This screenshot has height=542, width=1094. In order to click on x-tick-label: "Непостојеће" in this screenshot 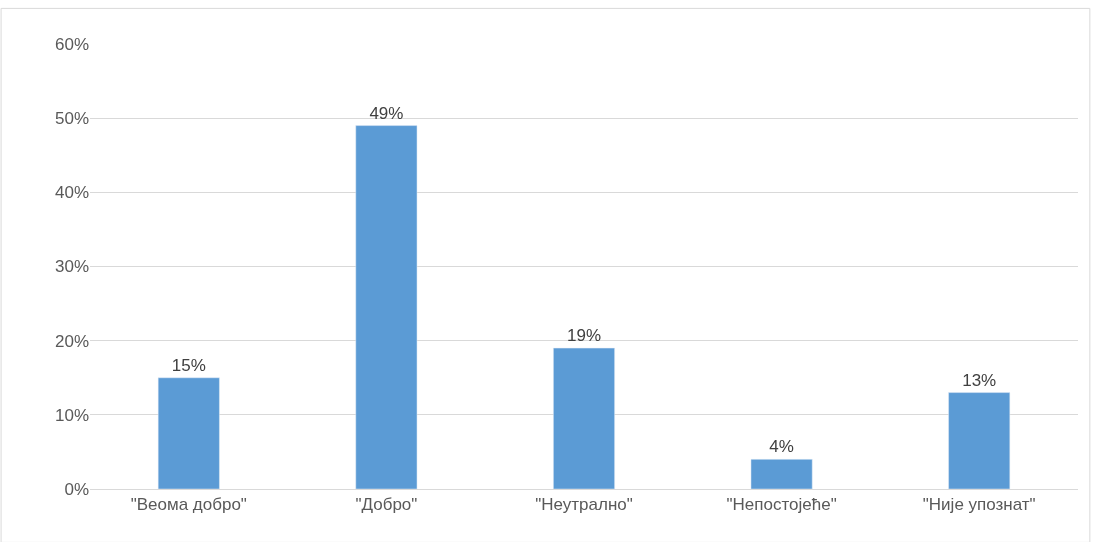, I will do `click(781, 505)`.